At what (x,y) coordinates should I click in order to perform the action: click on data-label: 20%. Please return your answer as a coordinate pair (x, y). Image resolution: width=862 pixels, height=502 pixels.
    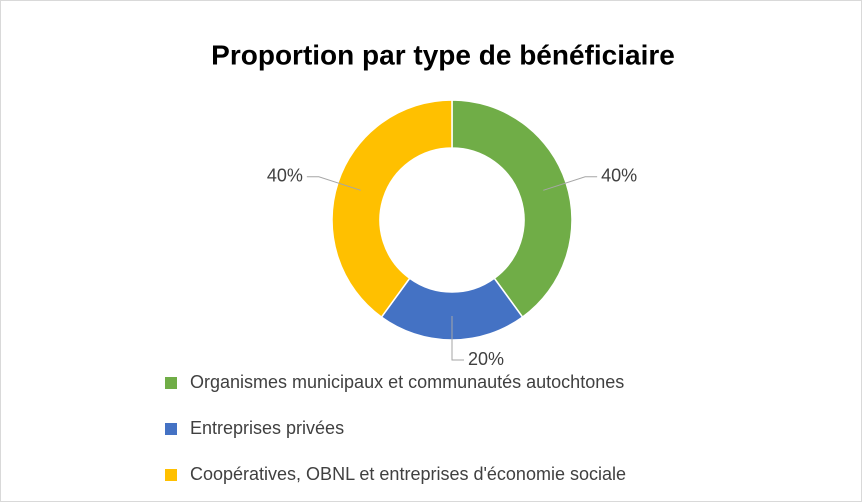
    Looking at the image, I should click on (486, 359).